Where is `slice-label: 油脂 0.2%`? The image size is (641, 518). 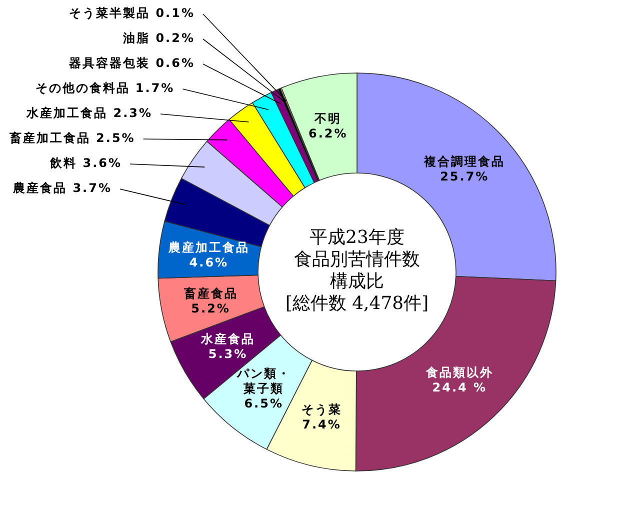 slice-label: 油脂 0.2% is located at coordinates (158, 38).